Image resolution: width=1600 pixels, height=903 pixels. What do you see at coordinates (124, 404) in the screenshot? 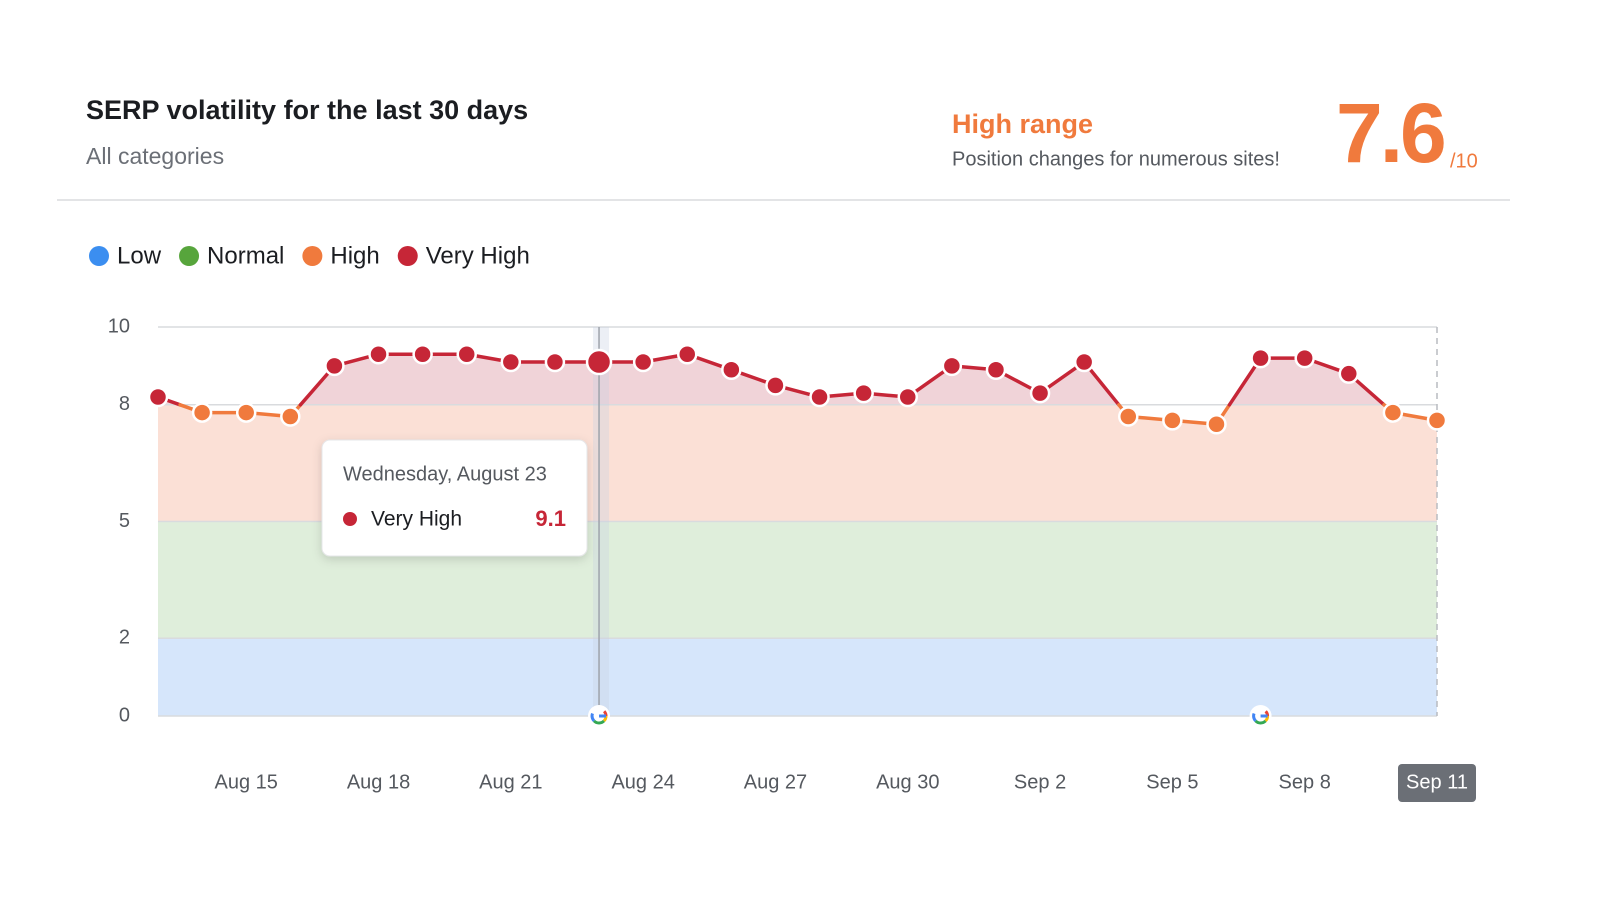
I see `y-tick-label: 8` at bounding box center [124, 404].